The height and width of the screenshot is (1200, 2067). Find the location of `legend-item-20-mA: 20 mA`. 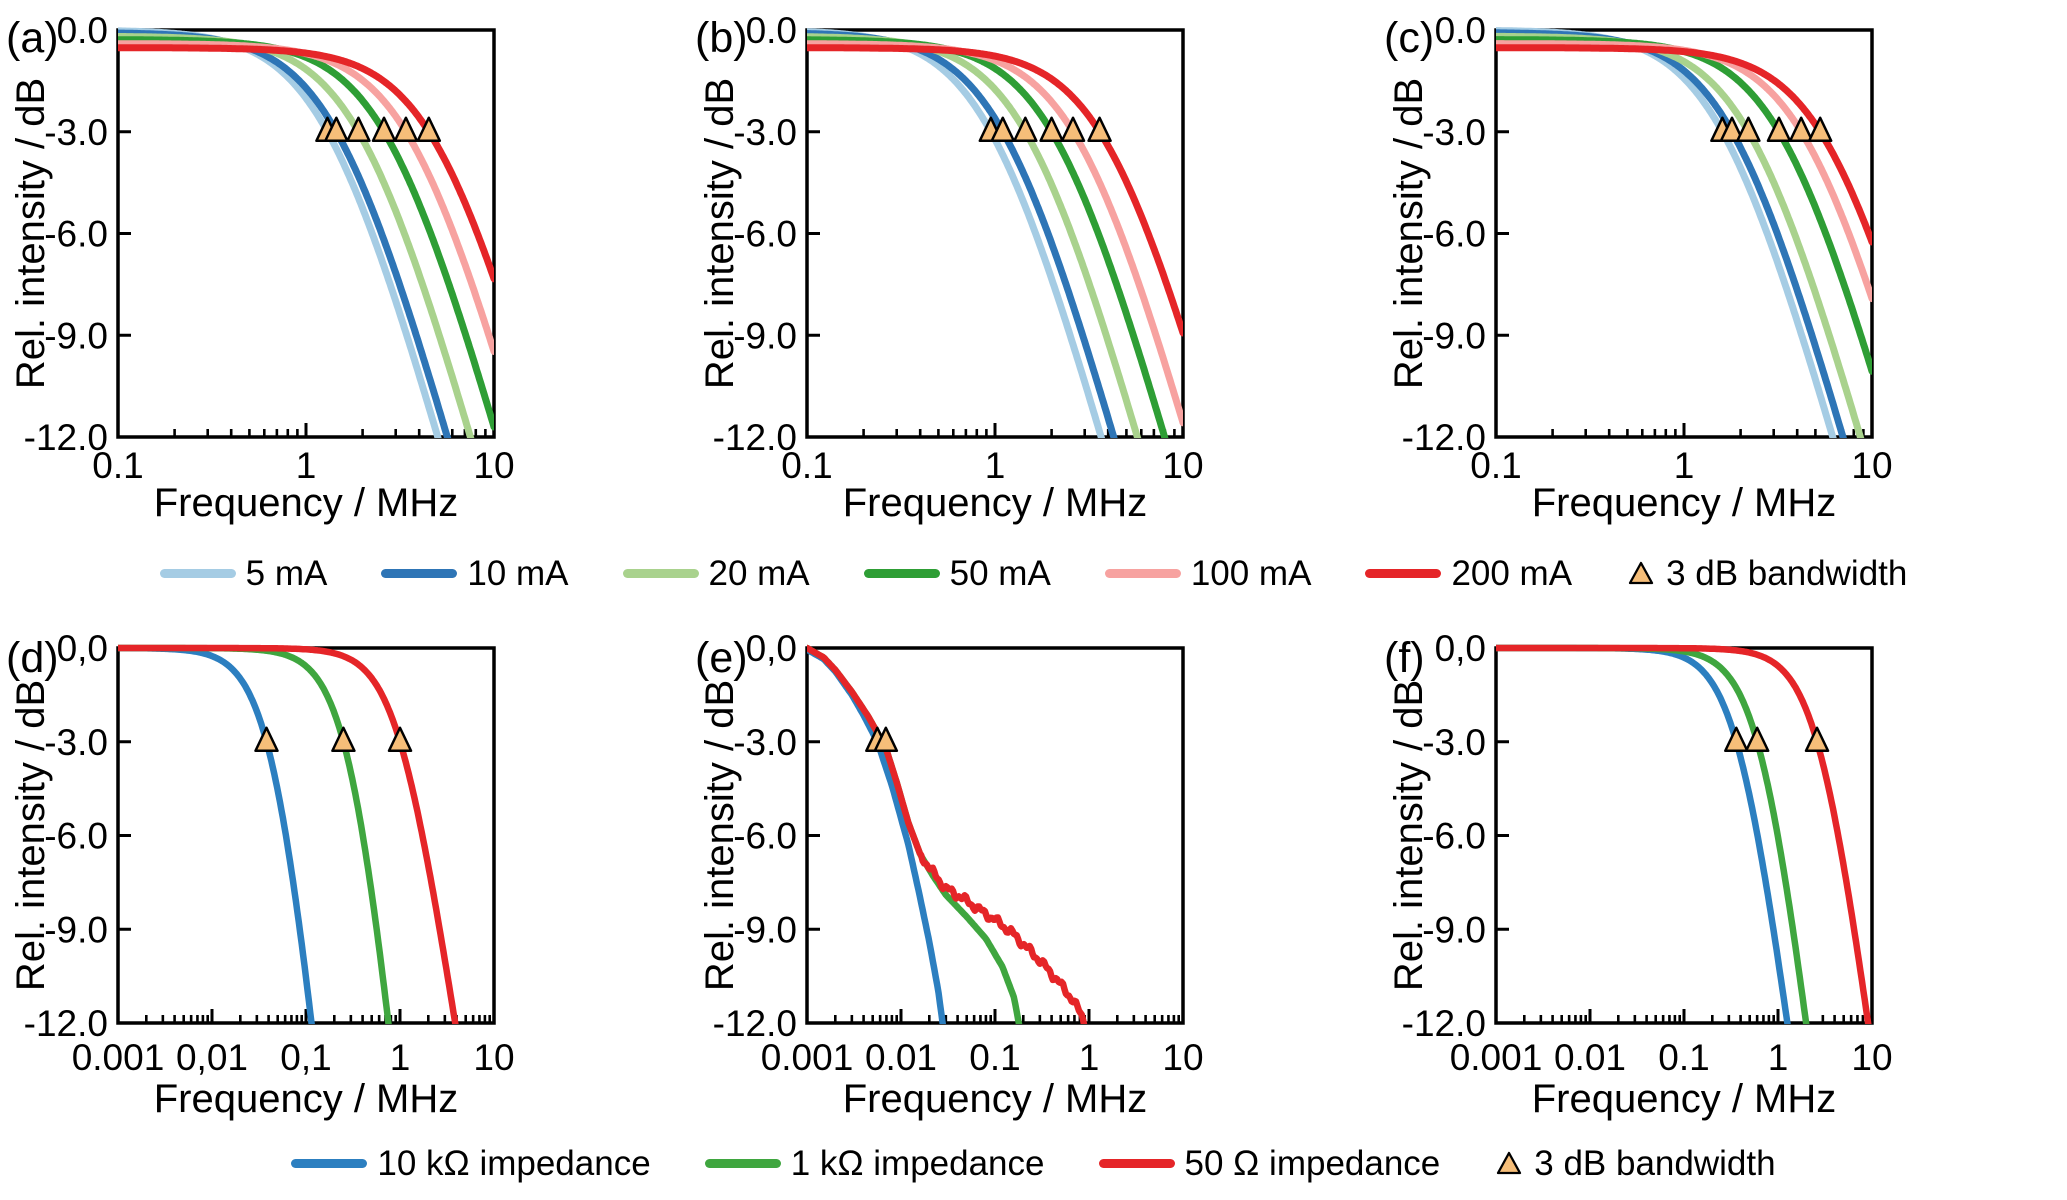

legend-item-20-mA: 20 mA is located at coordinates (716, 573).